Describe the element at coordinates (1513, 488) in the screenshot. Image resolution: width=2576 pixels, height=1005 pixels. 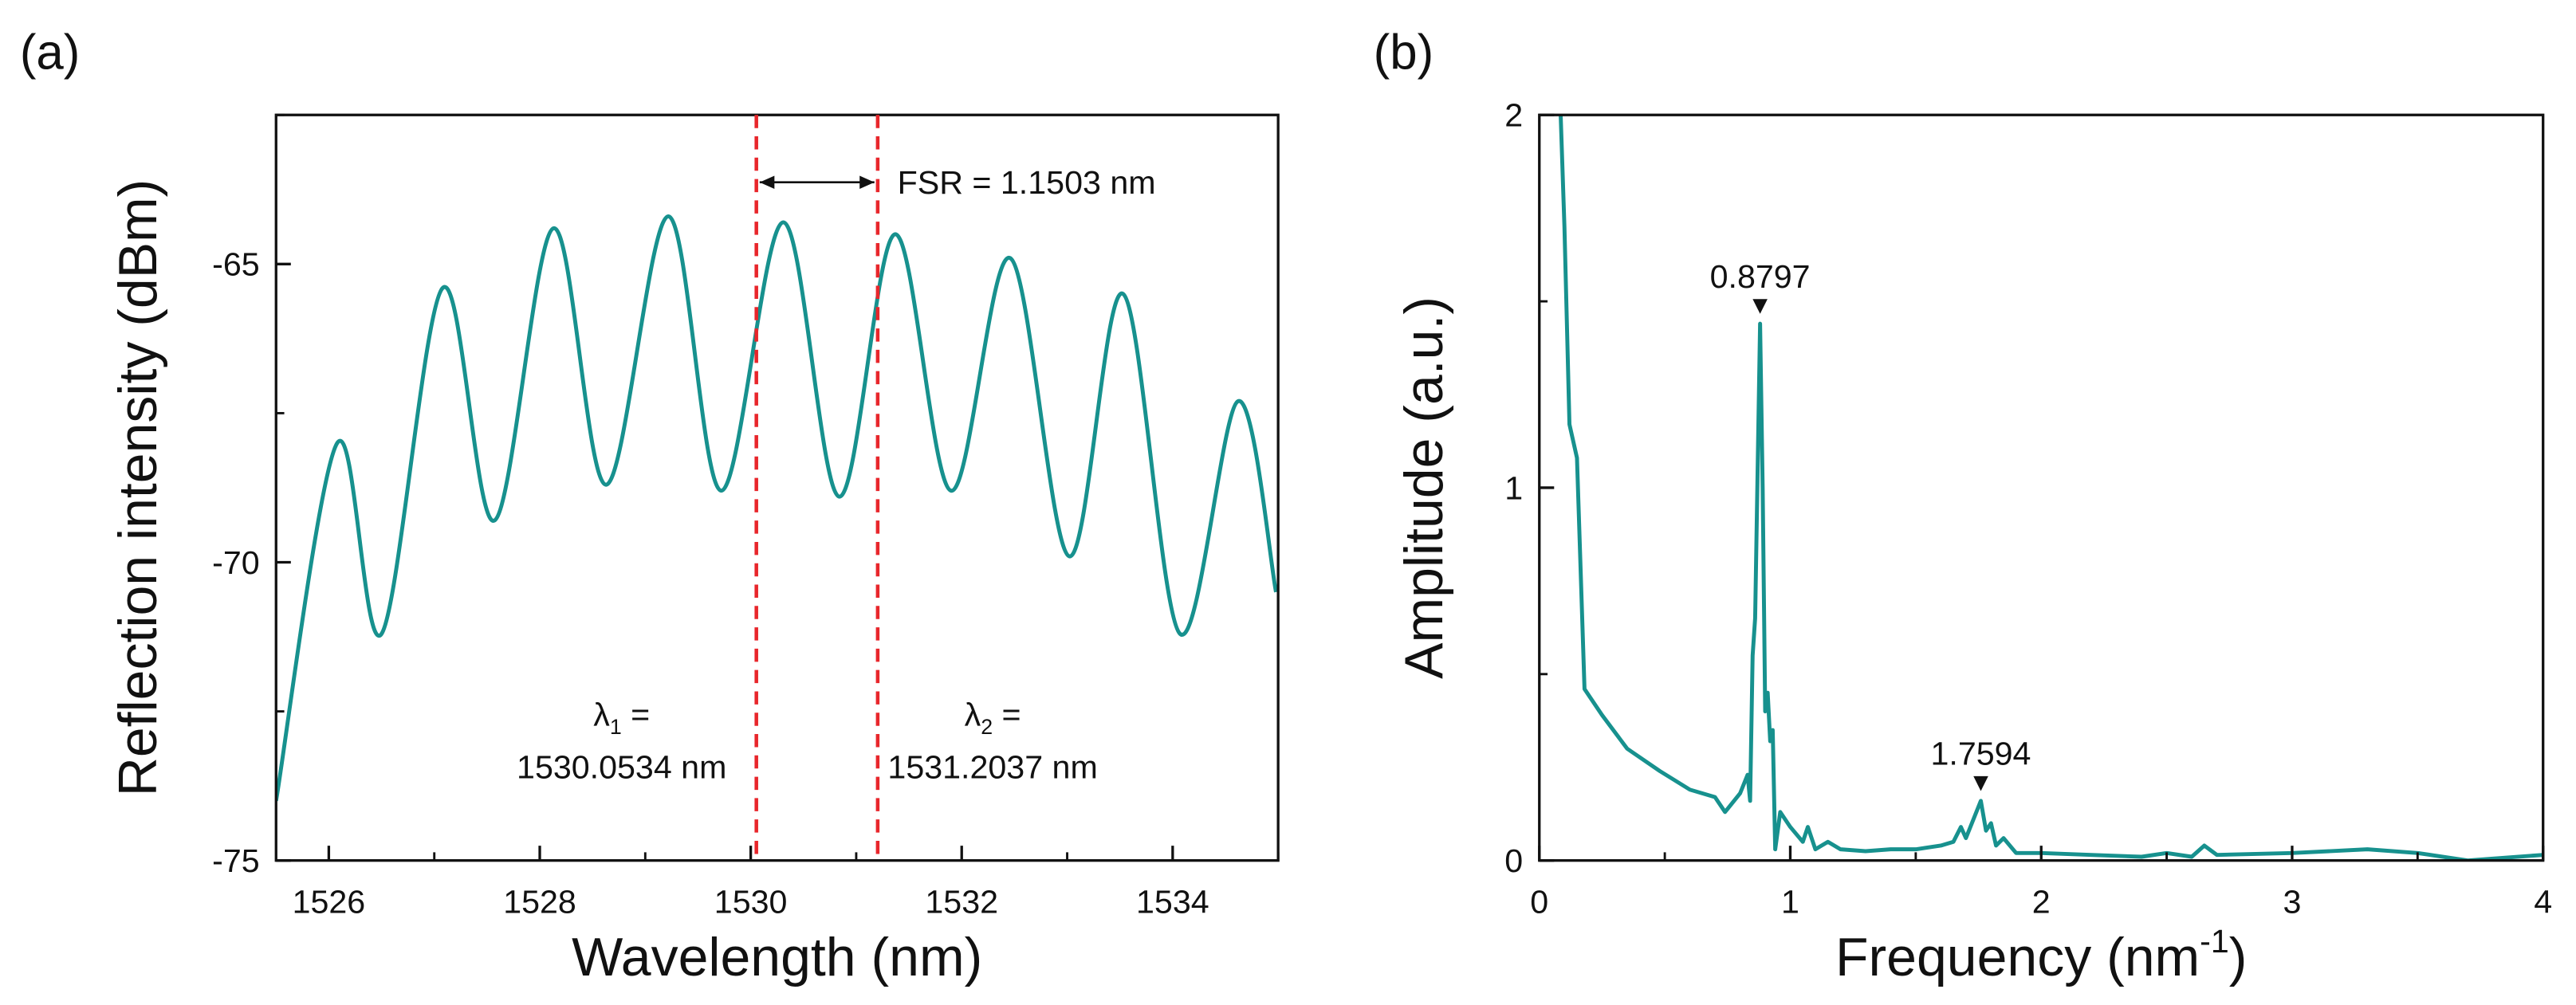
I see `y-tick-label: 1` at that location.